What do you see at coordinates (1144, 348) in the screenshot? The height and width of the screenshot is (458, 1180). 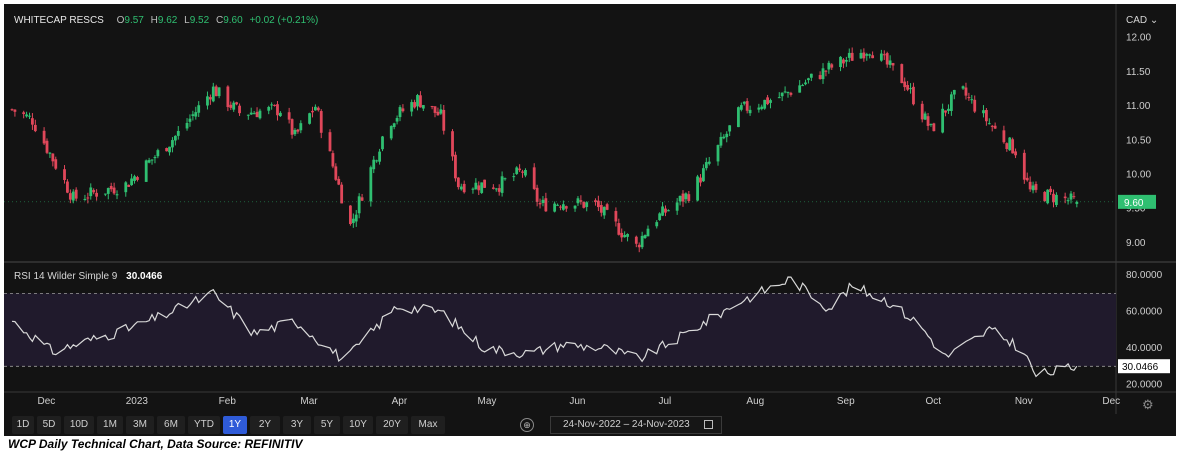 I see `rsi-tick-label: 40.0000` at bounding box center [1144, 348].